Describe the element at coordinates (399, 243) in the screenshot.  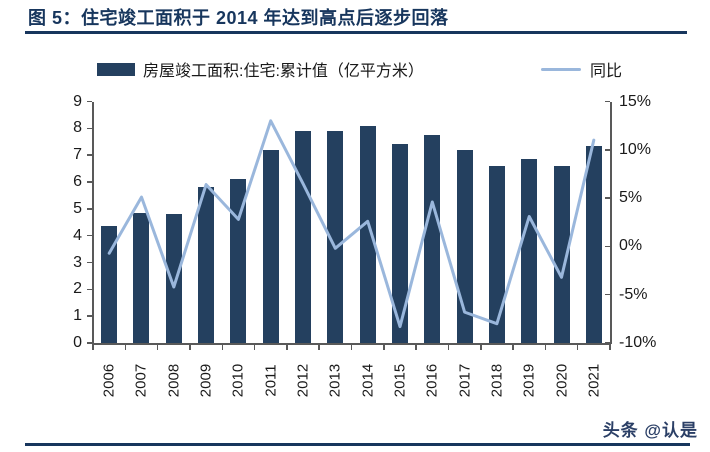
I see `bar-2015` at that location.